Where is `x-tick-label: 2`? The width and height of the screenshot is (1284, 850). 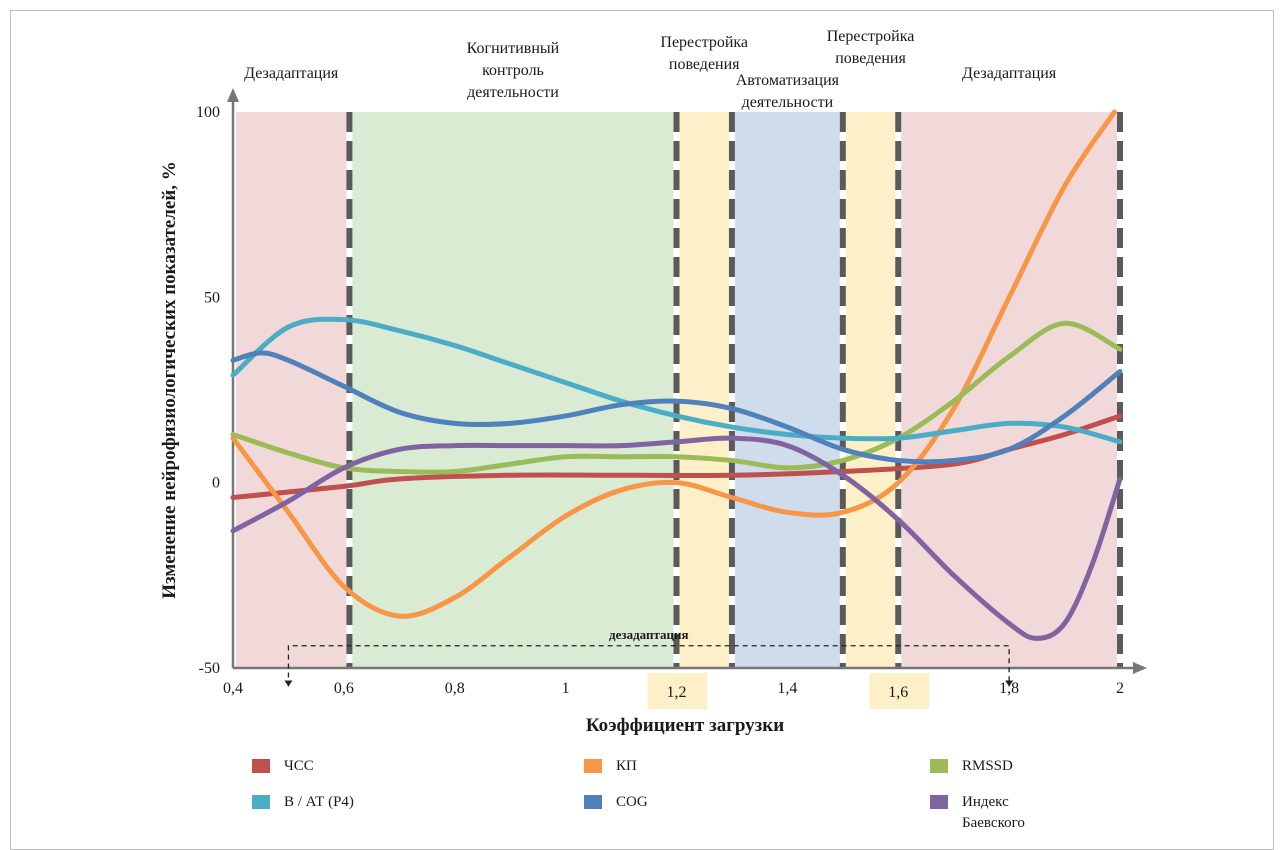 x-tick-label: 2 is located at coordinates (1120, 688).